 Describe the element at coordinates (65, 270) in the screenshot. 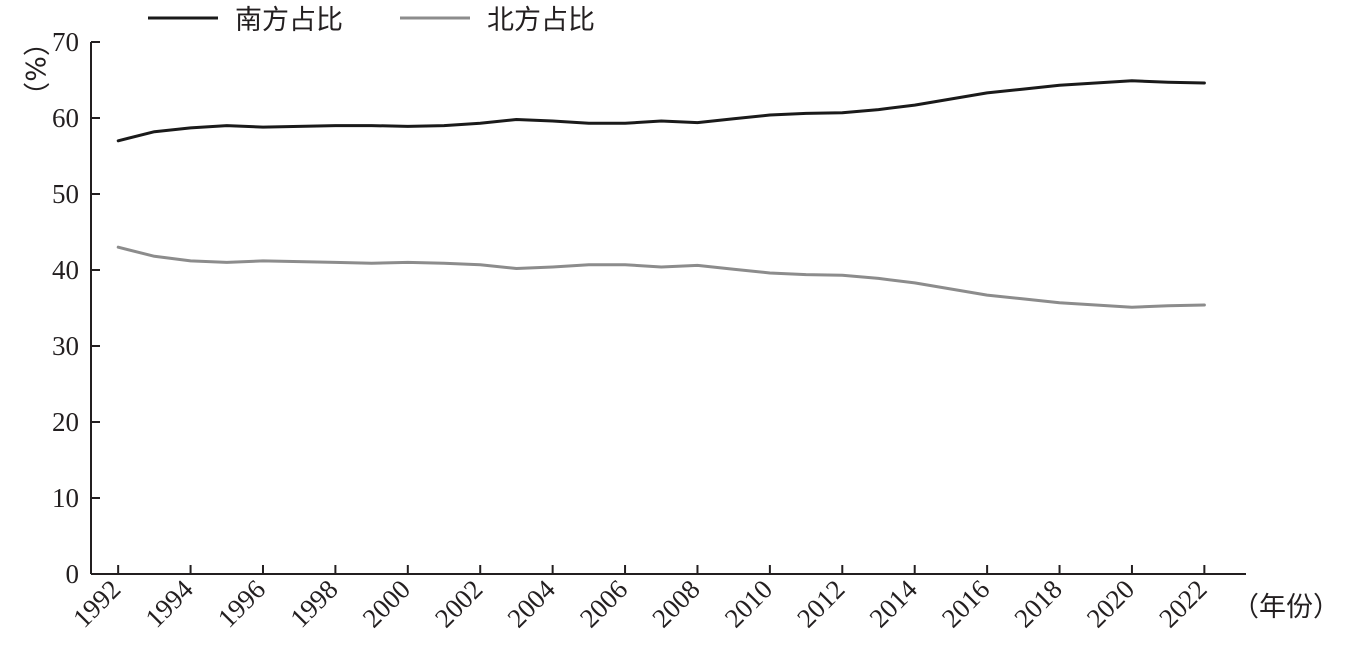

I see `y-tick-label: 40` at that location.